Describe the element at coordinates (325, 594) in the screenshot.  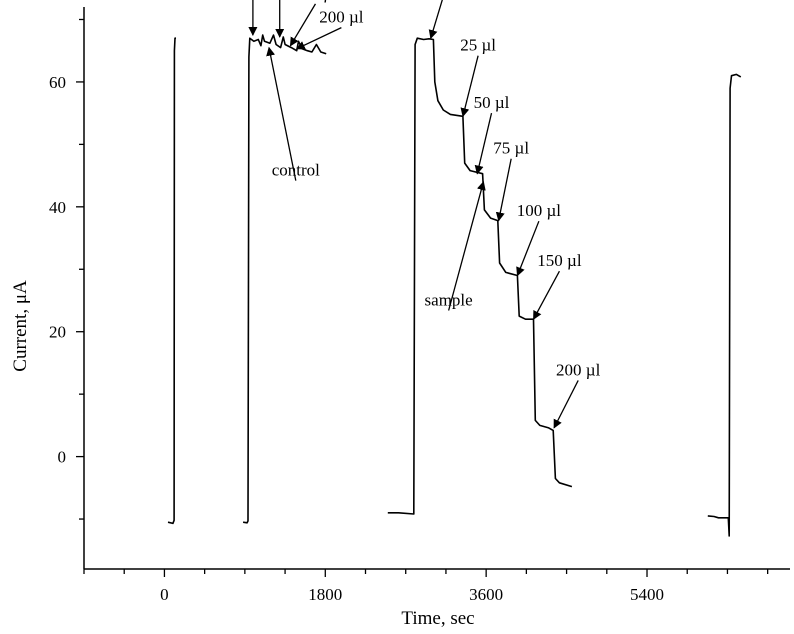
I see `x-tick-label: 1800` at that location.